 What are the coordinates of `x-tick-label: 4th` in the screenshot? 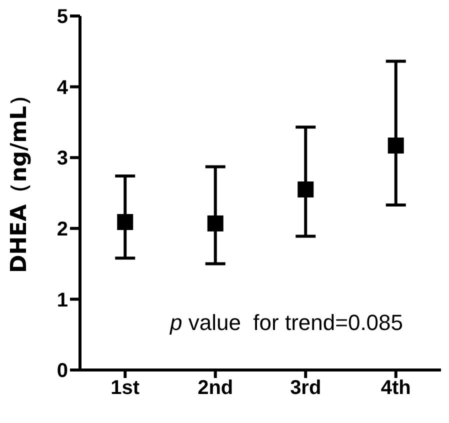 It's located at (395, 388).